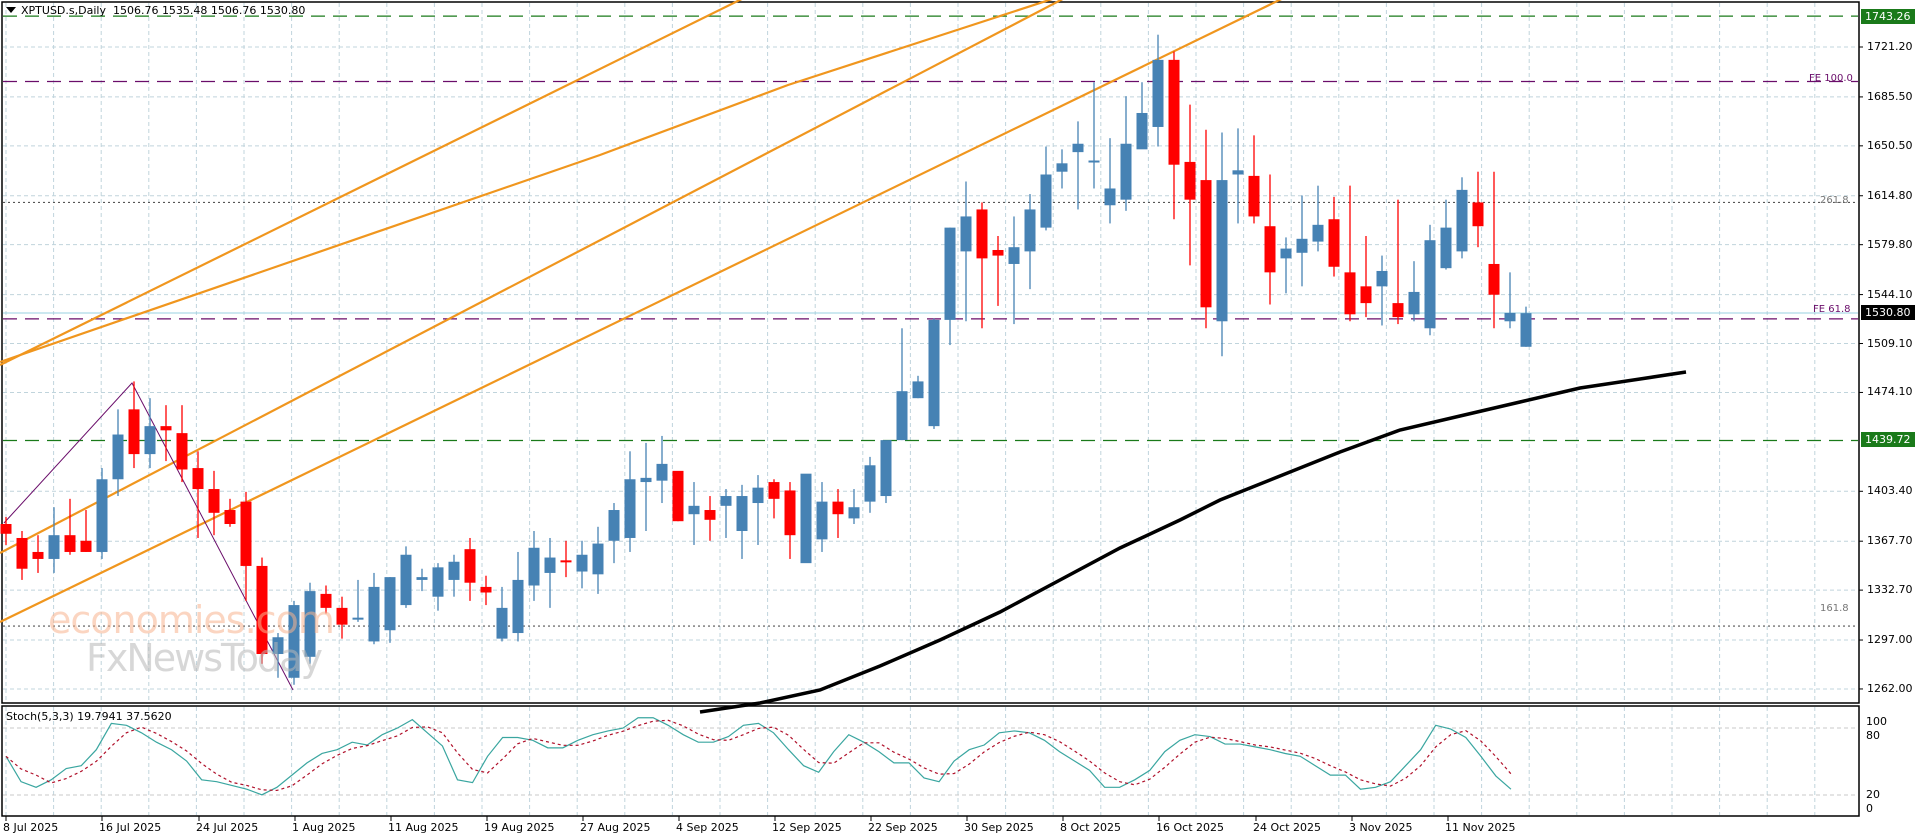  What do you see at coordinates (1890, 541) in the screenshot?
I see `price-tick-label: 1367.70` at bounding box center [1890, 541].